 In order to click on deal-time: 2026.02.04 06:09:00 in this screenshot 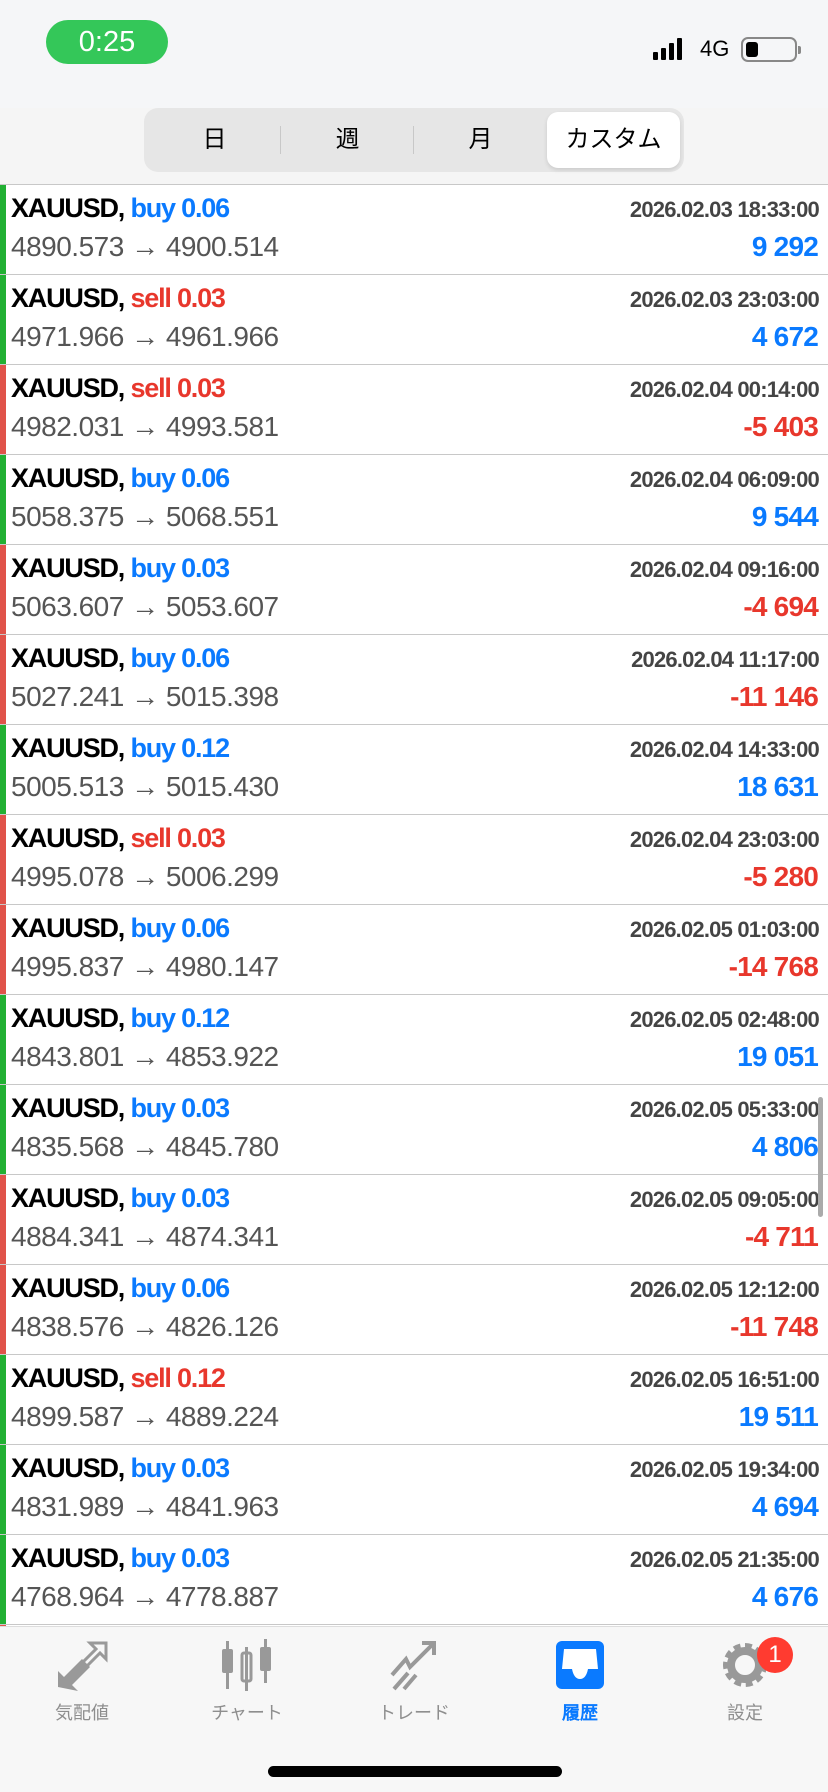, I will do `click(724, 479)`.